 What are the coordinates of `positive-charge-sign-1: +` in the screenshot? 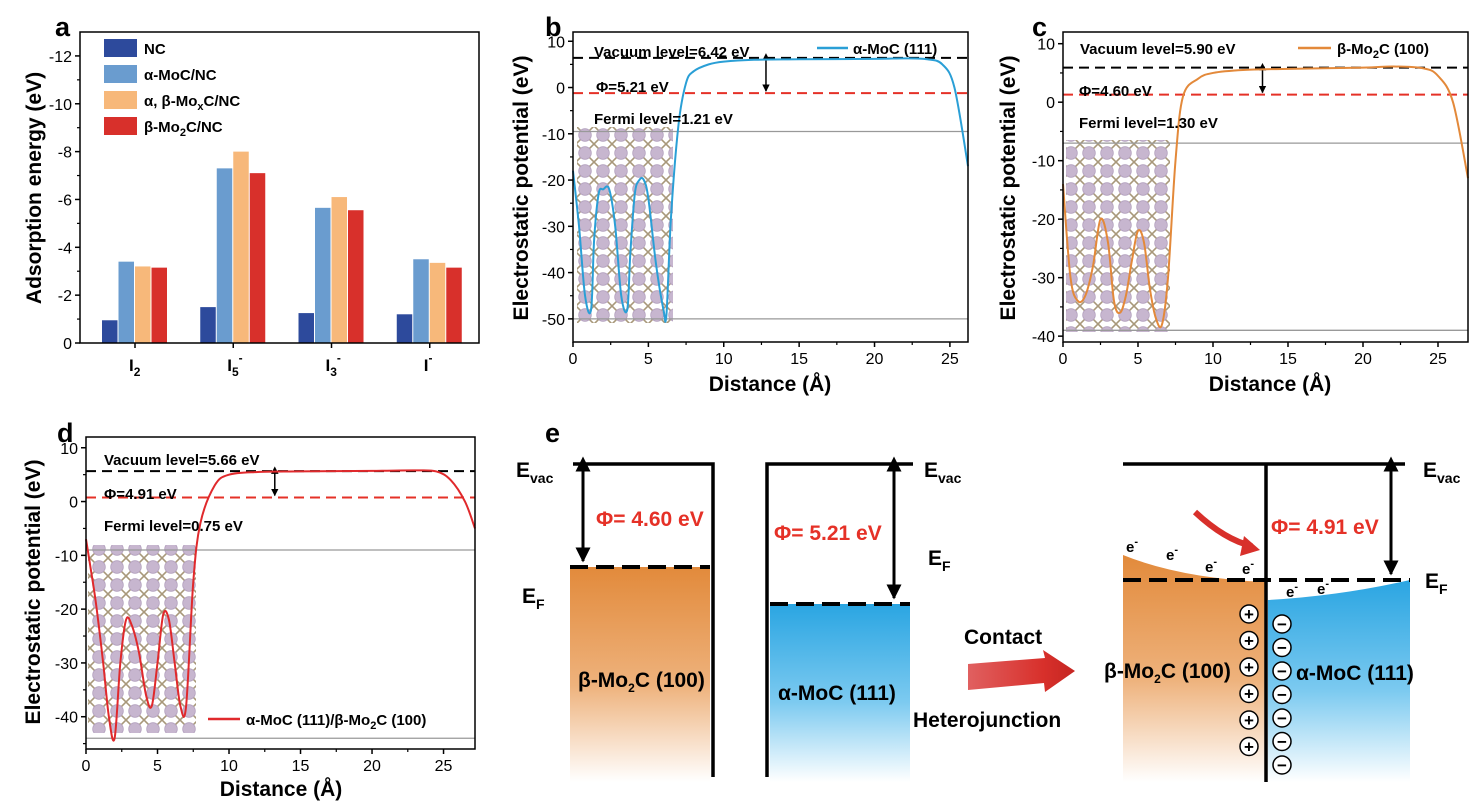 It's located at (1249, 641).